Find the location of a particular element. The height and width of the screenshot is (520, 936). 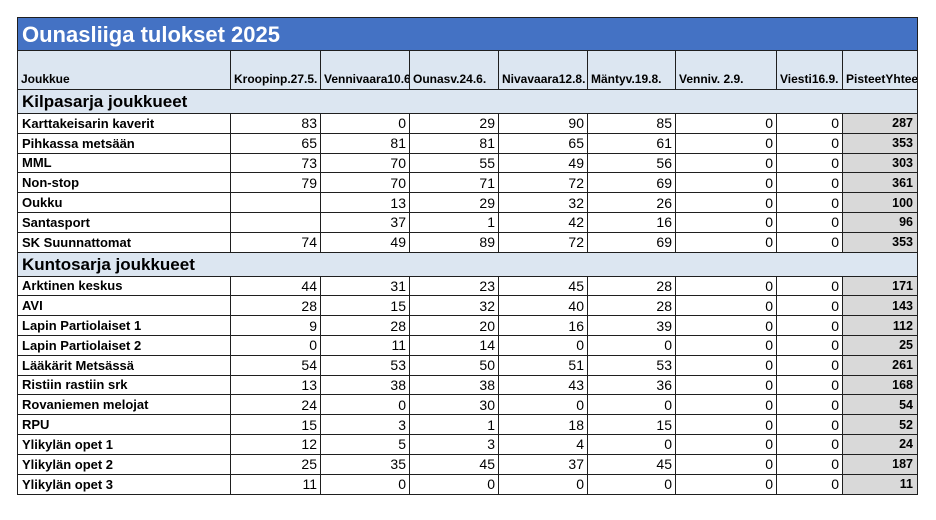

score-cell: 14 is located at coordinates (454, 345).